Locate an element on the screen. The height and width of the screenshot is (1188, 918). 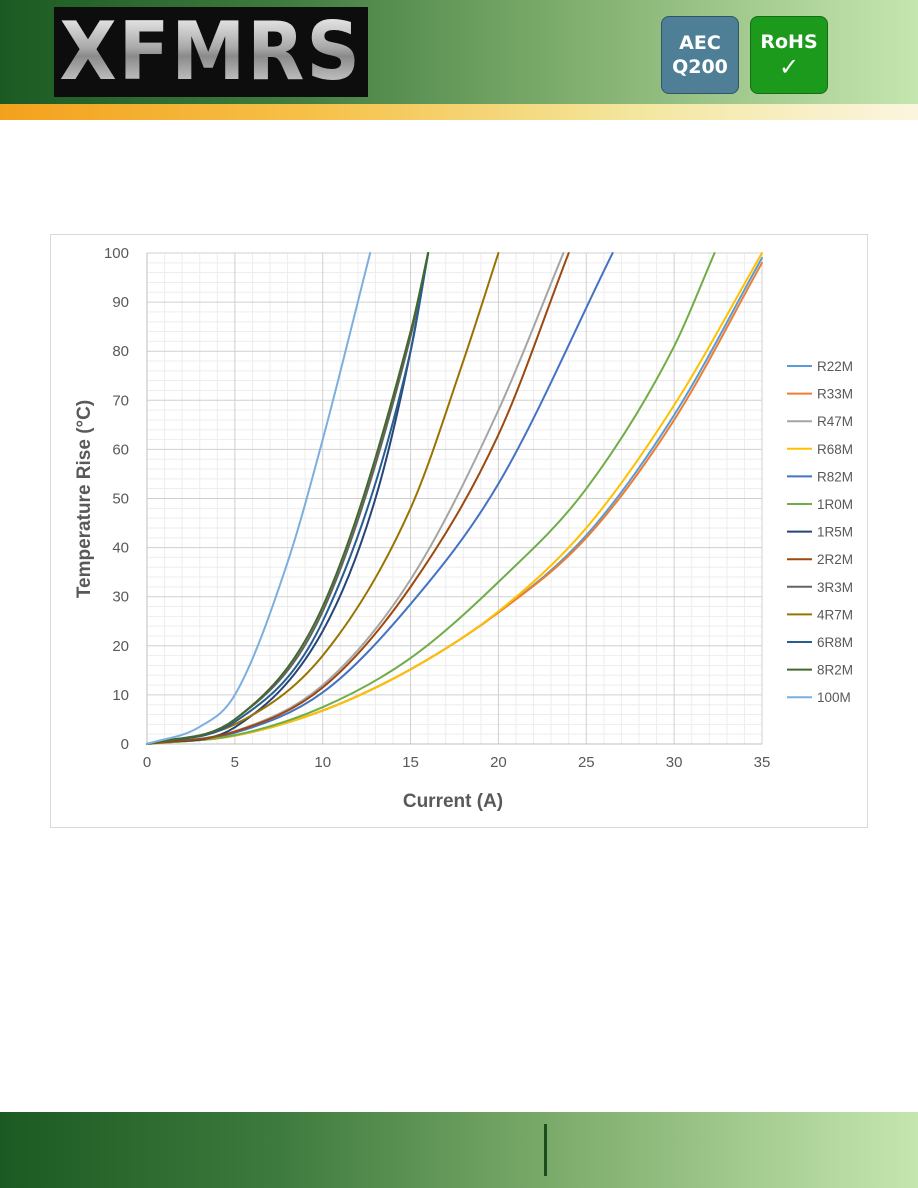
x-axis-label: Current (A) is located at coordinates (453, 801).